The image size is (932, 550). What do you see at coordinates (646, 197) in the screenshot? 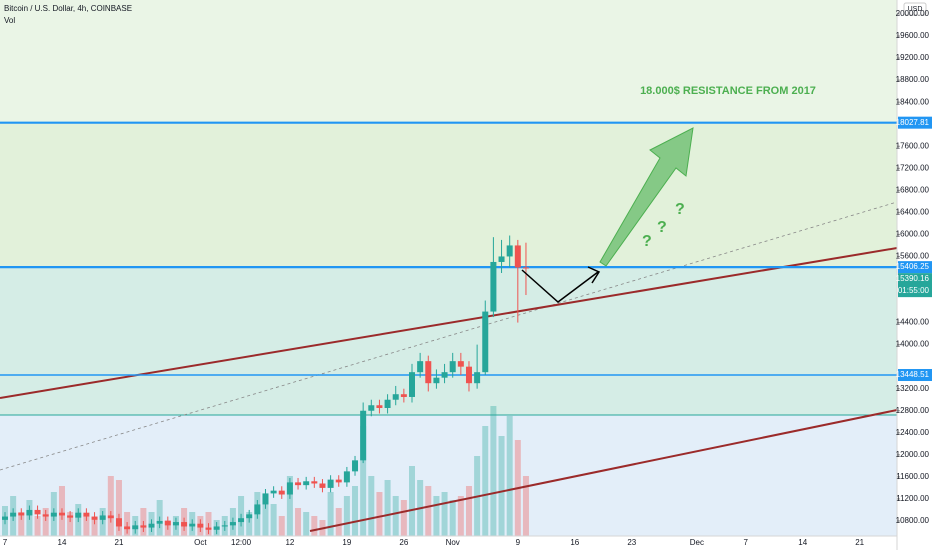
I see `green-arrow` at bounding box center [646, 197].